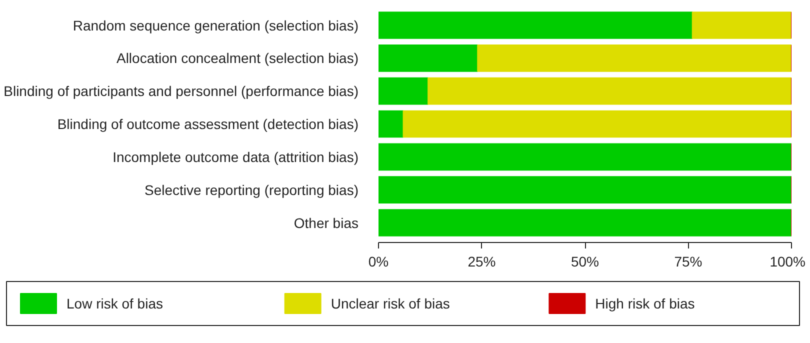  Describe the element at coordinates (645, 304) in the screenshot. I see `legend-label: High risk of bias` at that location.